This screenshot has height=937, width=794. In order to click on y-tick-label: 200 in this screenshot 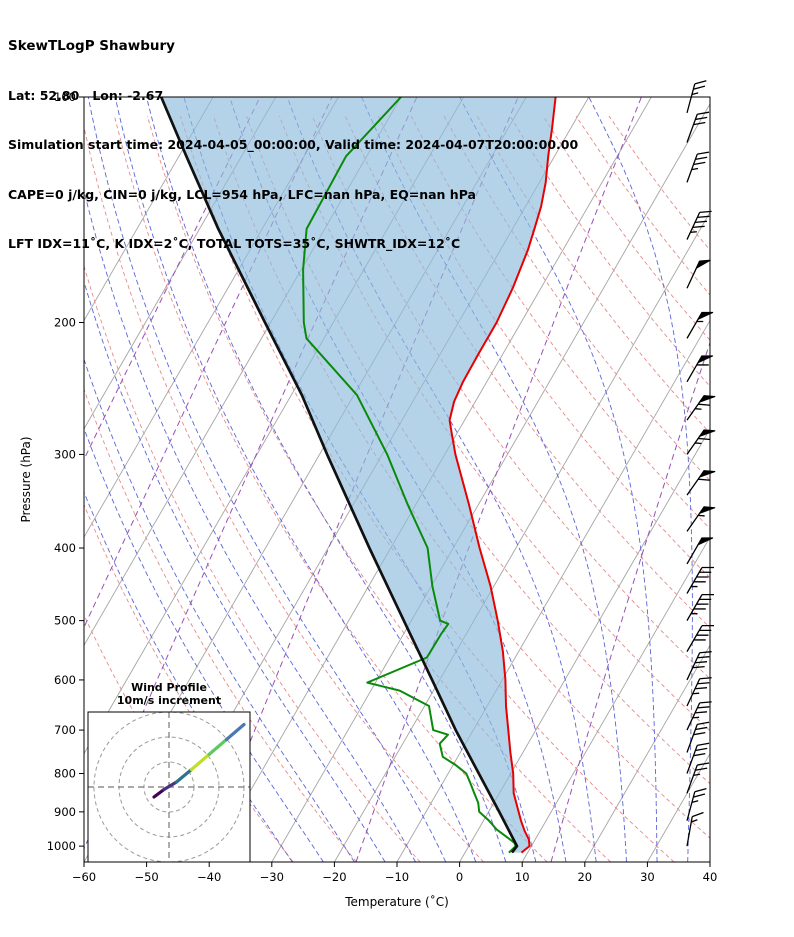, I will do `click(65, 323)`.